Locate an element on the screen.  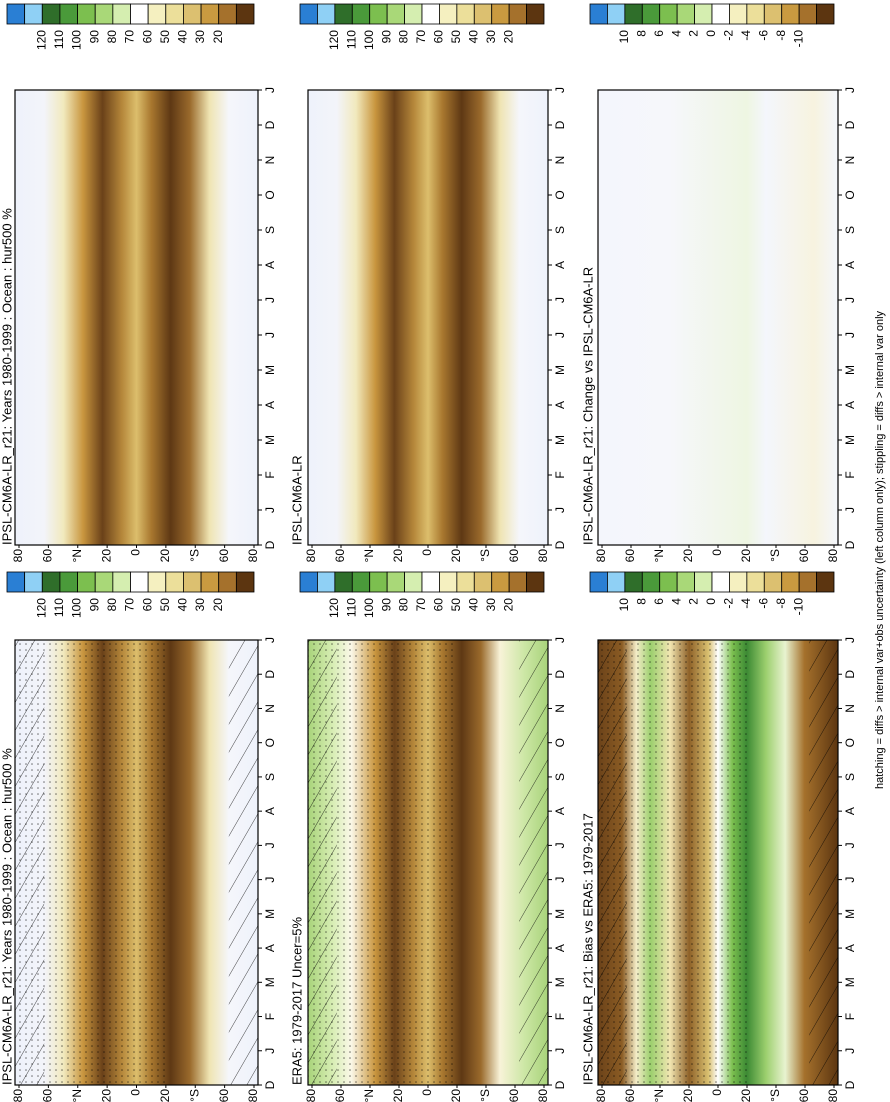
colorbar-label: 110 is located at coordinates (59, 607).